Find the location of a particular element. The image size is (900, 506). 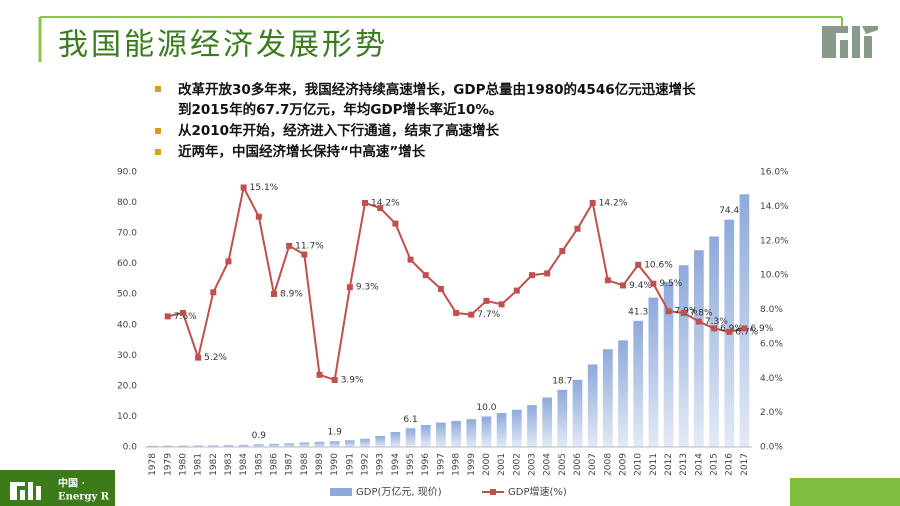

line-value-label: 9.5% is located at coordinates (670, 284).